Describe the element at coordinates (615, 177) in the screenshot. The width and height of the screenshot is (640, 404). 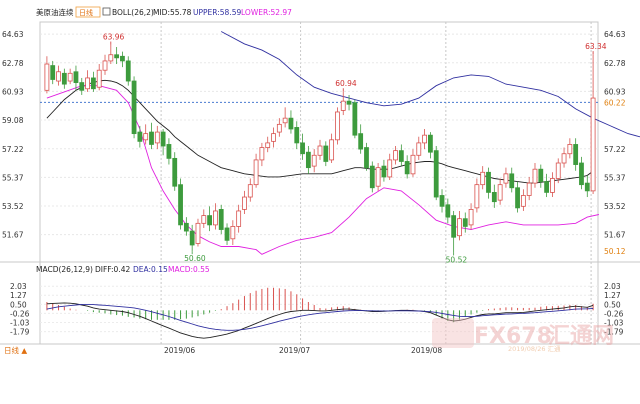
I see `price-tick-label-right: 55.37` at that location.